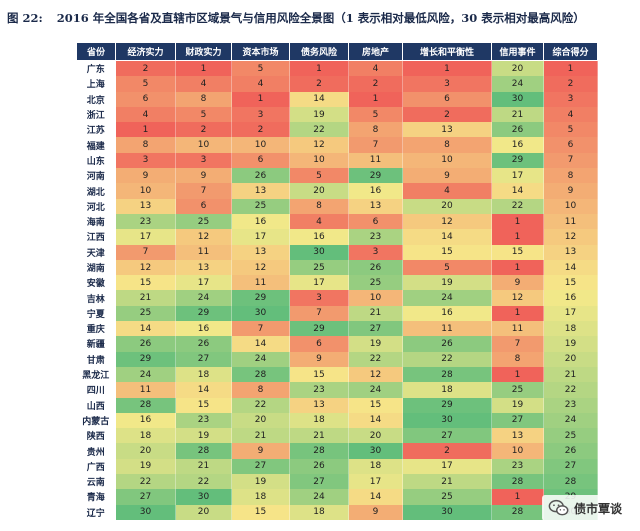  I want to click on table-row: 山西 28 15 22 13 15 29 19 23, so click(337, 405).